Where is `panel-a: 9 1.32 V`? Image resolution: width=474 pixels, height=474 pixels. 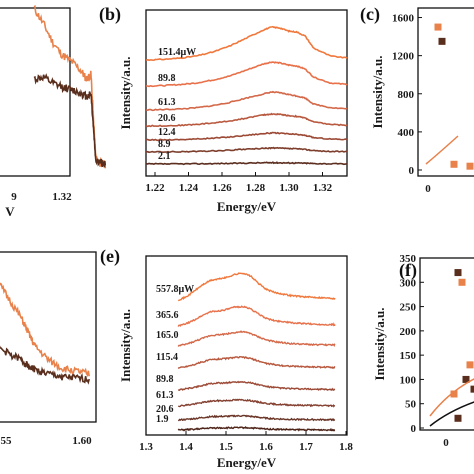 panel-a: 9 1.32 V is located at coordinates (53, 112).